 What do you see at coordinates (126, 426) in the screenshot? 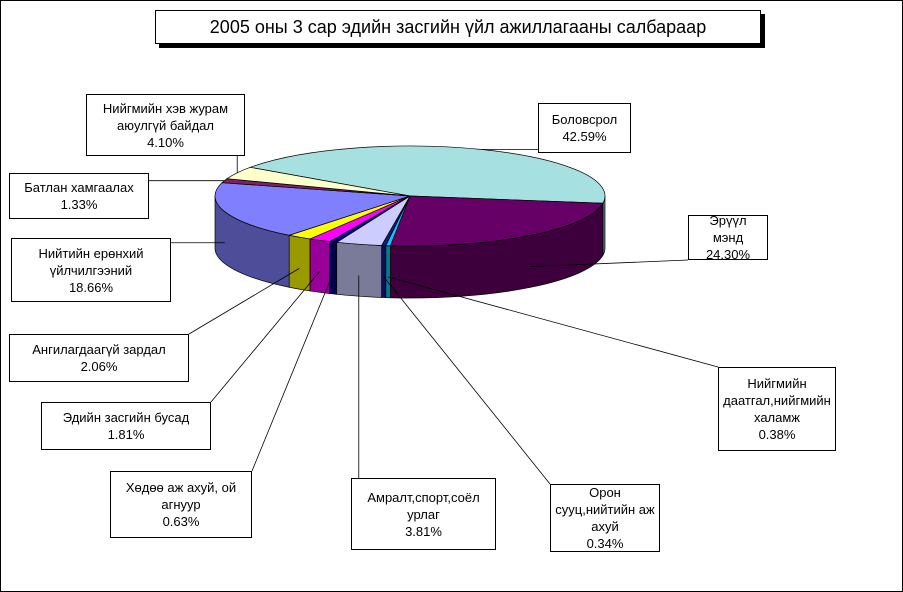
I see `data-label: Эдийн засгийн бусад 1.81%` at bounding box center [126, 426].